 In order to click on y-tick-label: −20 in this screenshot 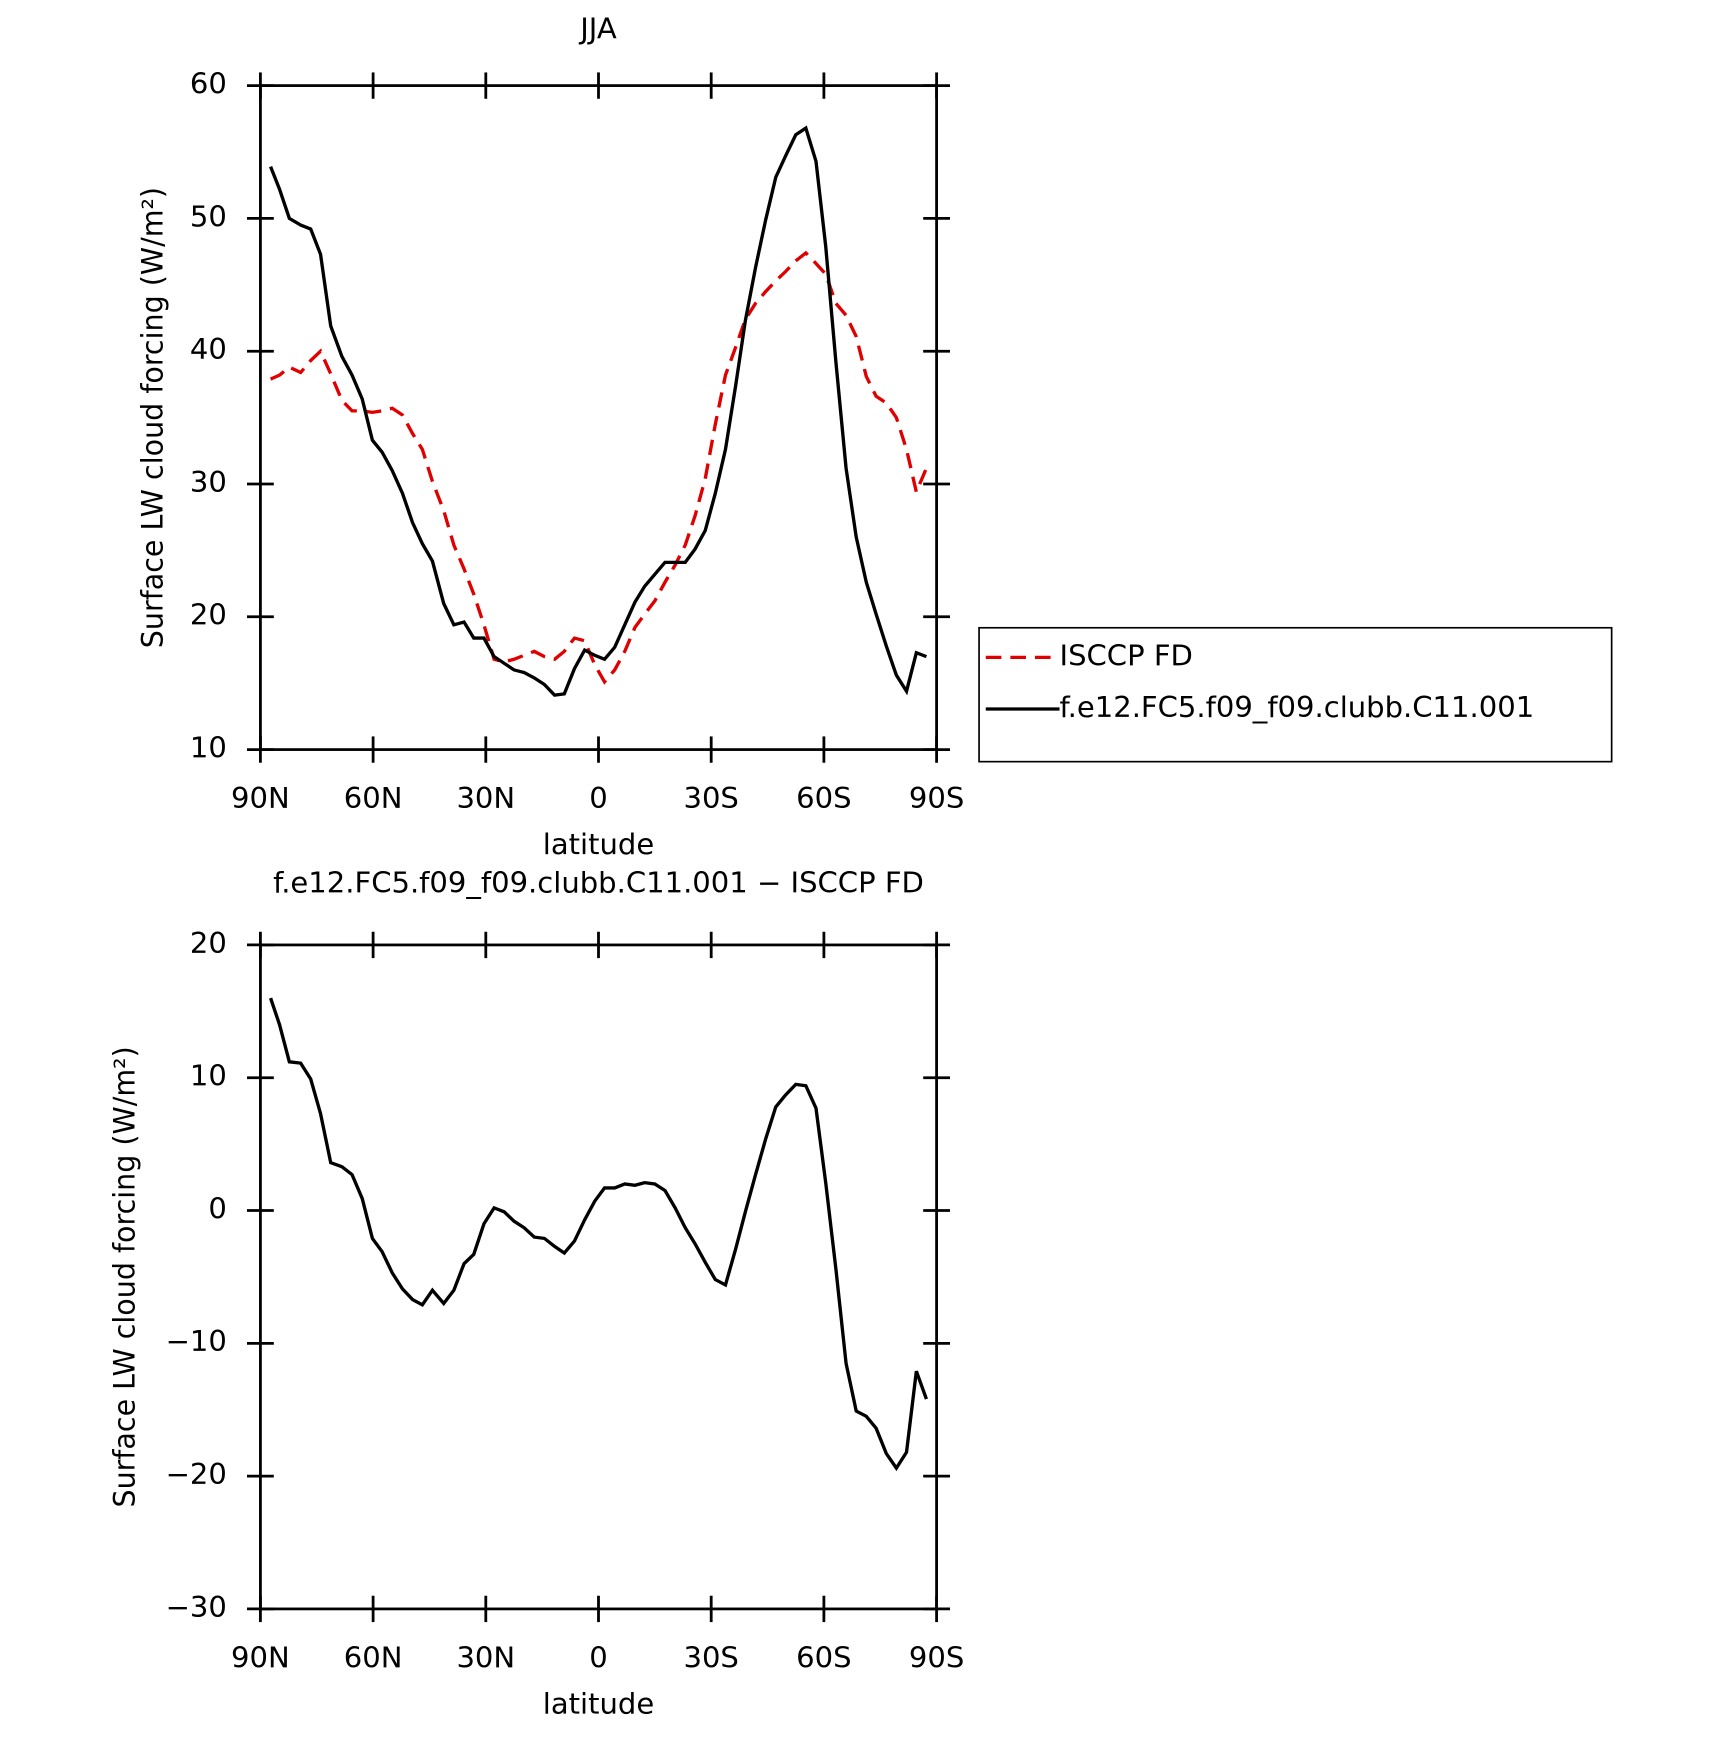, I will do `click(196, 1474)`.